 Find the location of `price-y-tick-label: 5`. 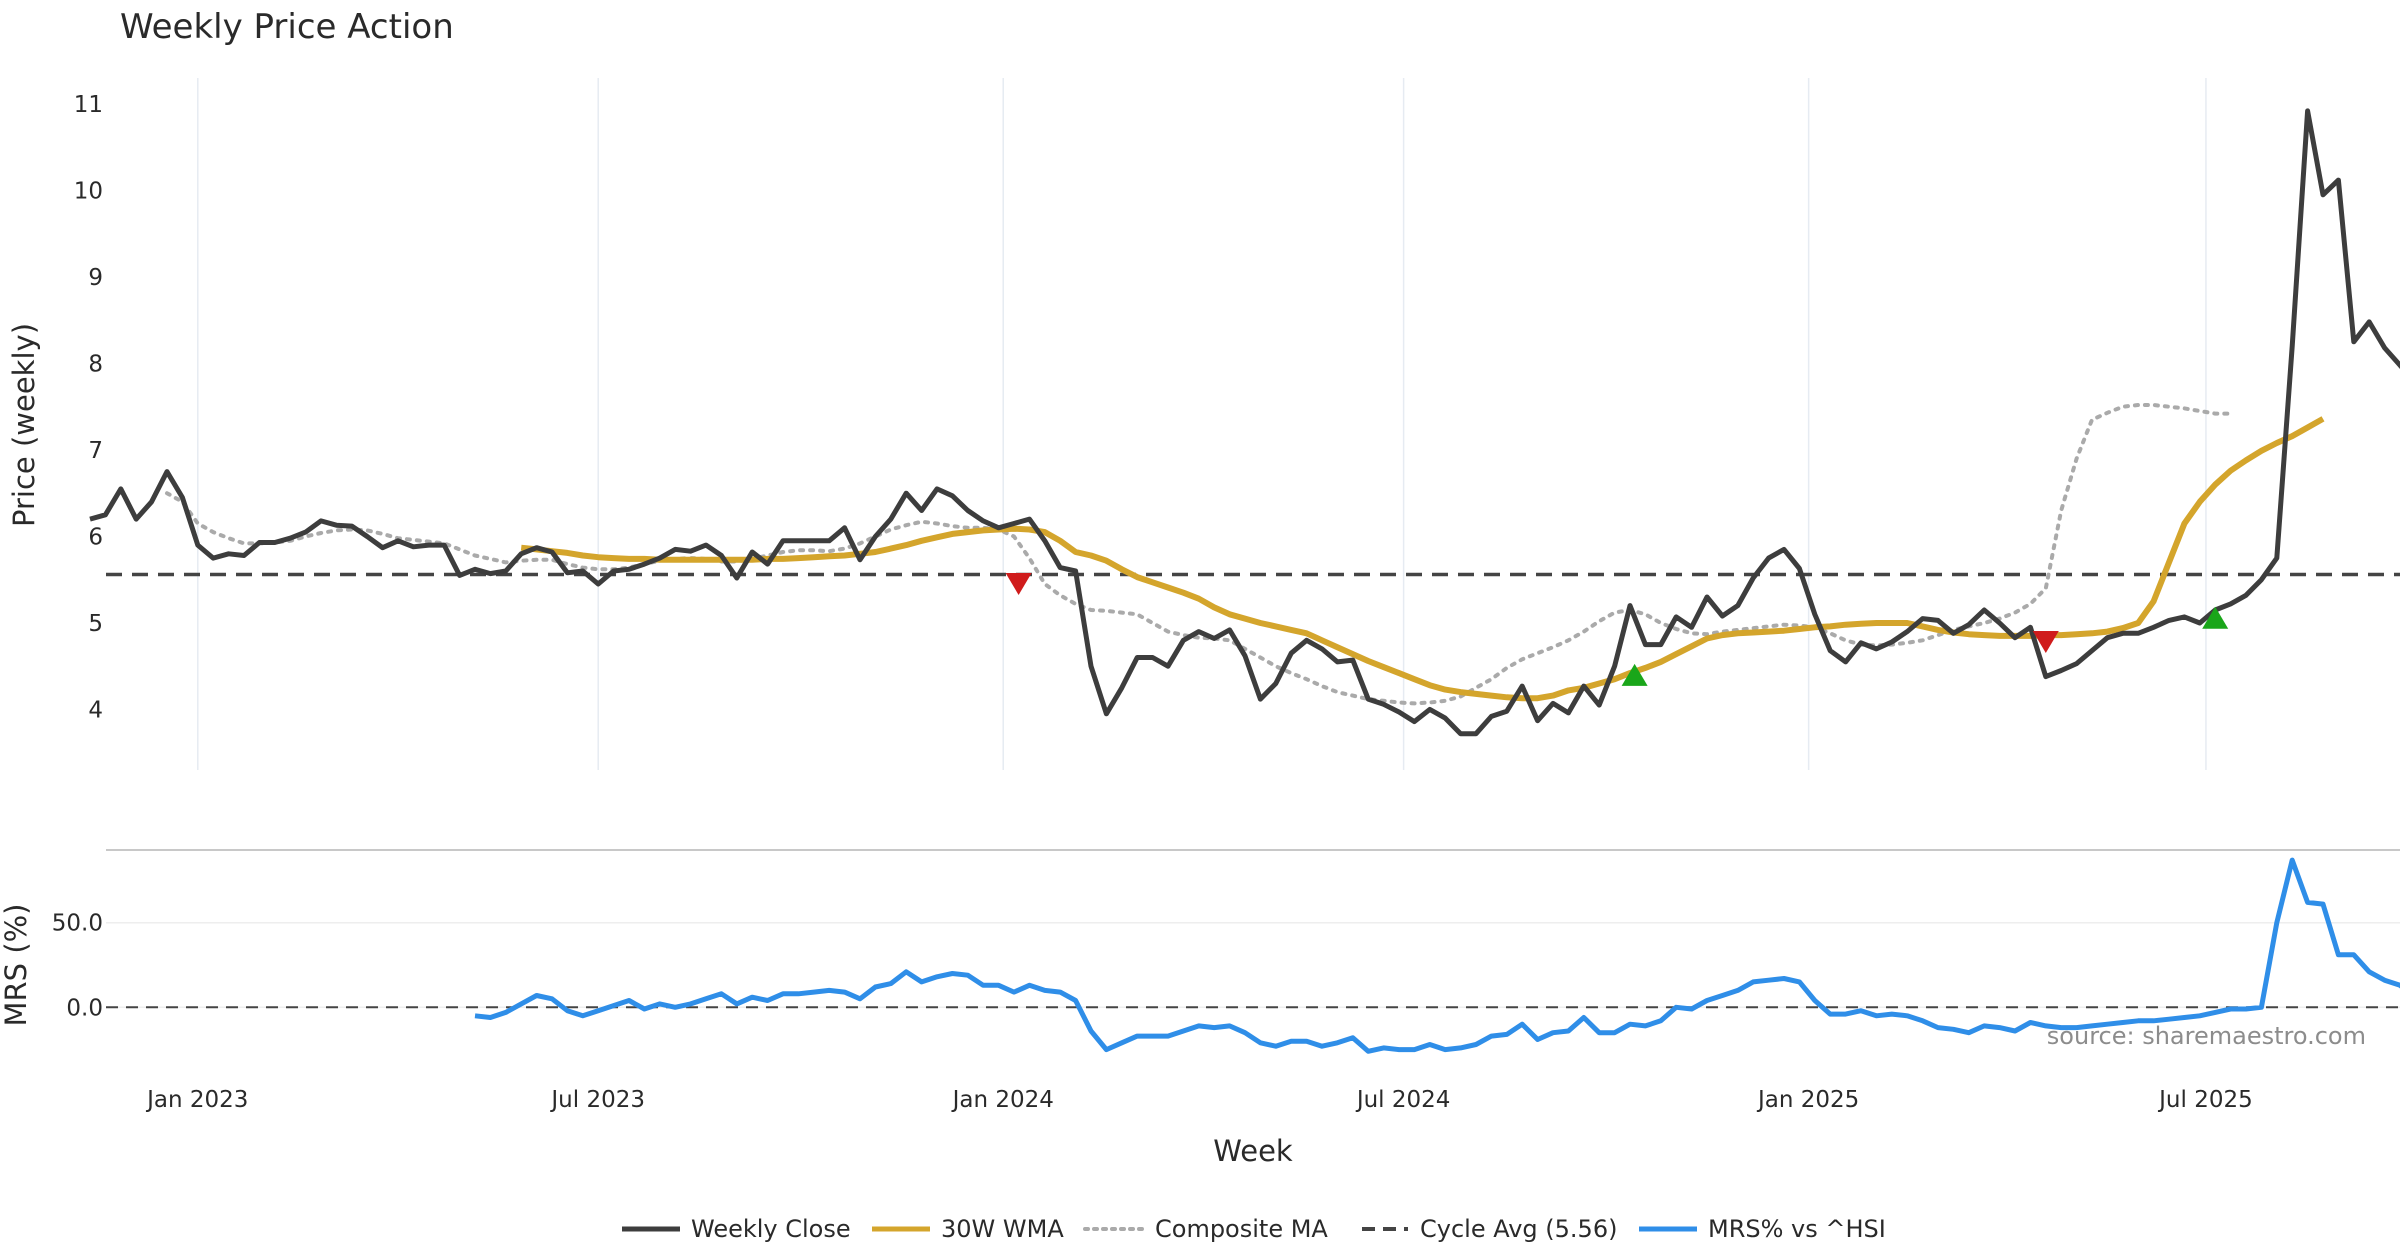

price-y-tick-label: 5 is located at coordinates (95, 624).